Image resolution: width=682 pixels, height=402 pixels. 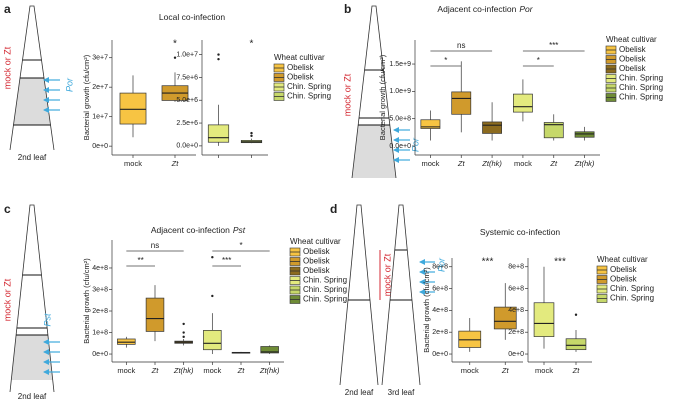 What do you see at coordinates (187, 54) in the screenshot?
I see `y-tick-label: 1.0e+7` at bounding box center [187, 54].